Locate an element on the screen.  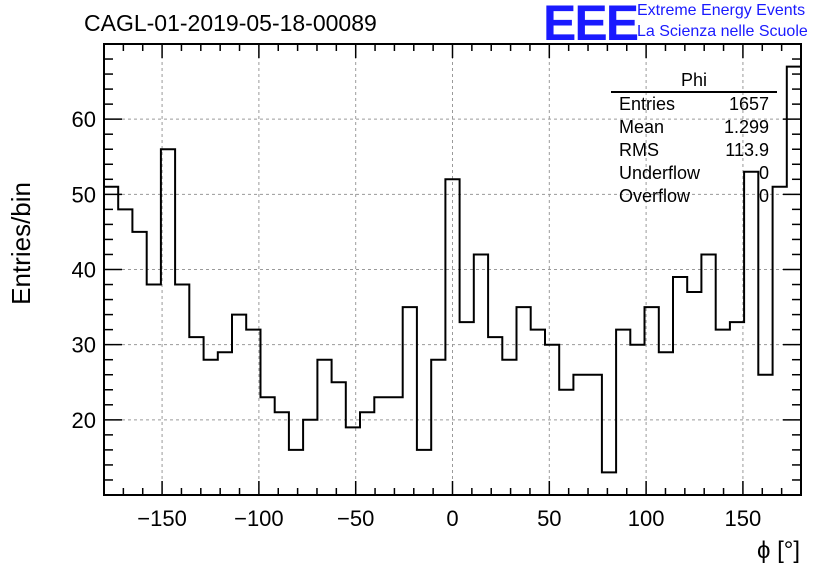
stats-separator is located at coordinates (694, 92).